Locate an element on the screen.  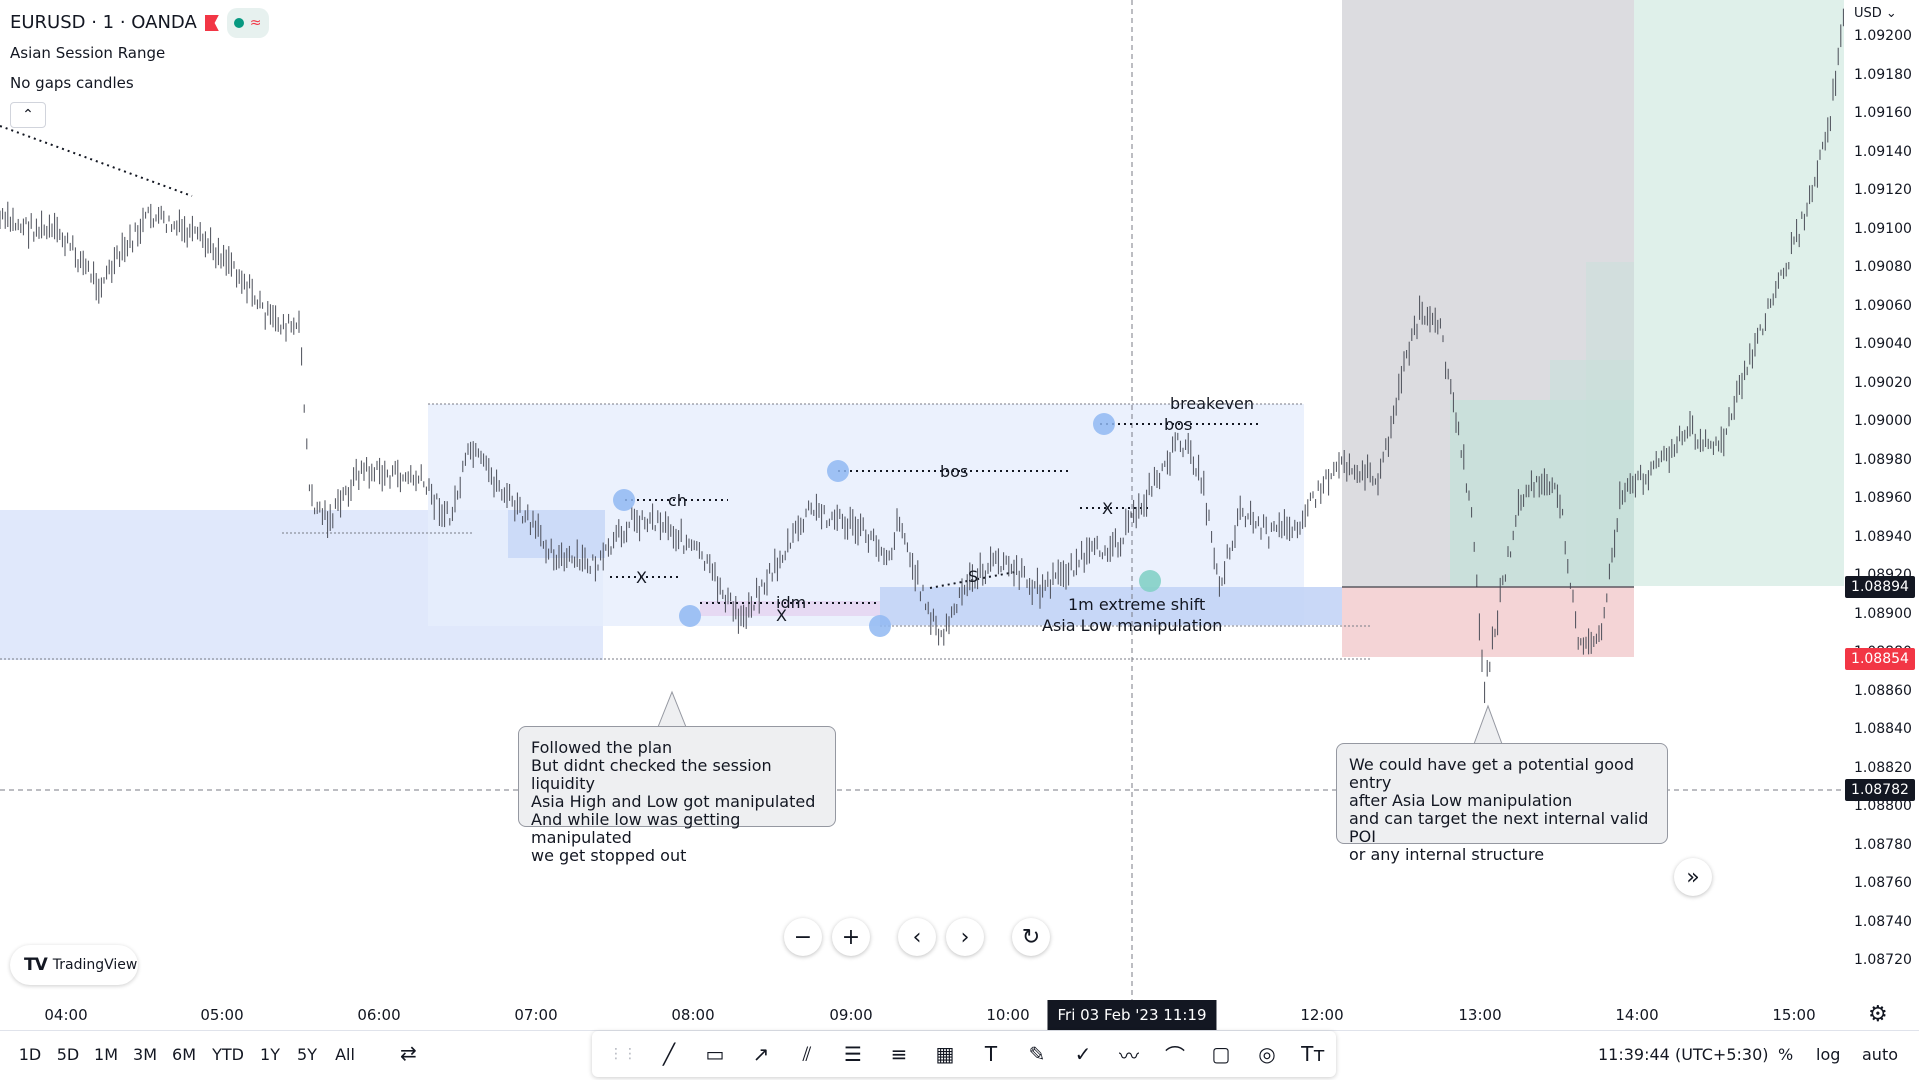
price-axis-label: 1.09000 is located at coordinates (1883, 421).